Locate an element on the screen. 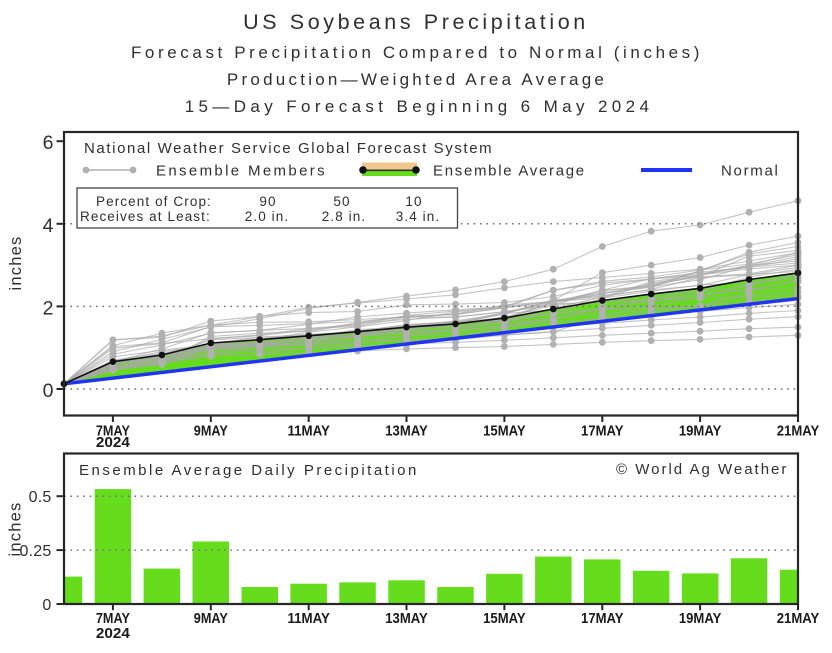 The width and height of the screenshot is (832, 653). svg-text: 3.4 in. is located at coordinates (418, 216).